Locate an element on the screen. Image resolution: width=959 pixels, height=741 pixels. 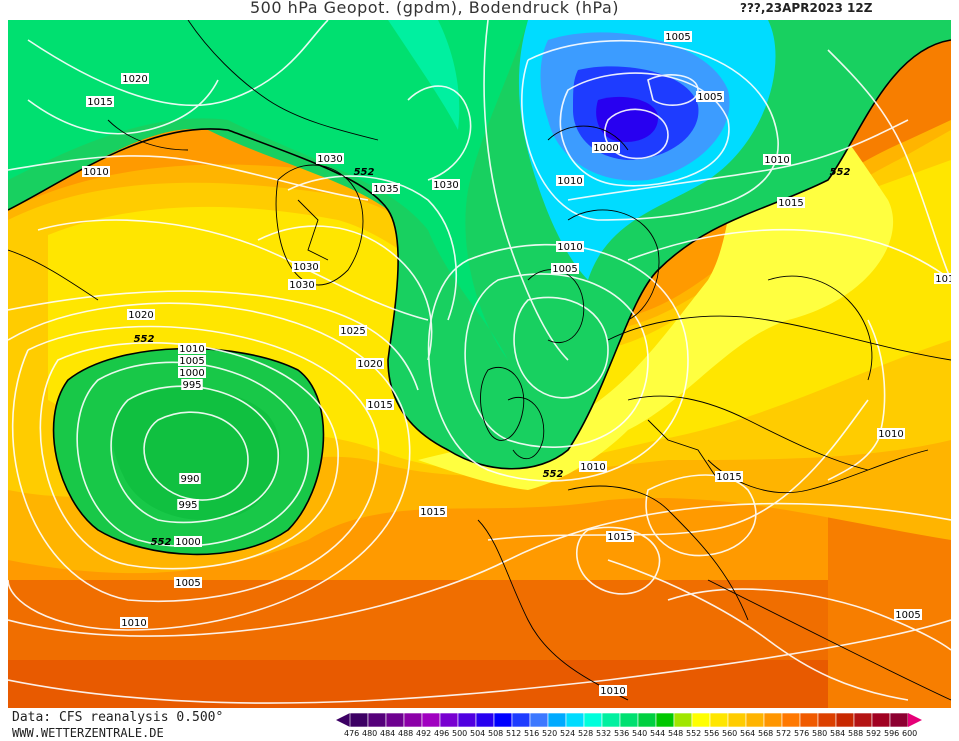
chart-title: 500 hPa Geopot. (gpdm), Bodendruck (hPa) is located at coordinates (435, 8).